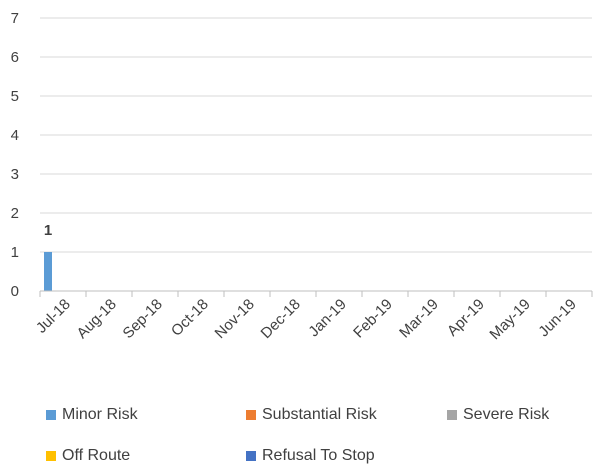 The image size is (614, 473). What do you see at coordinates (316, 293) in the screenshot?
I see `x-axis` at bounding box center [316, 293].